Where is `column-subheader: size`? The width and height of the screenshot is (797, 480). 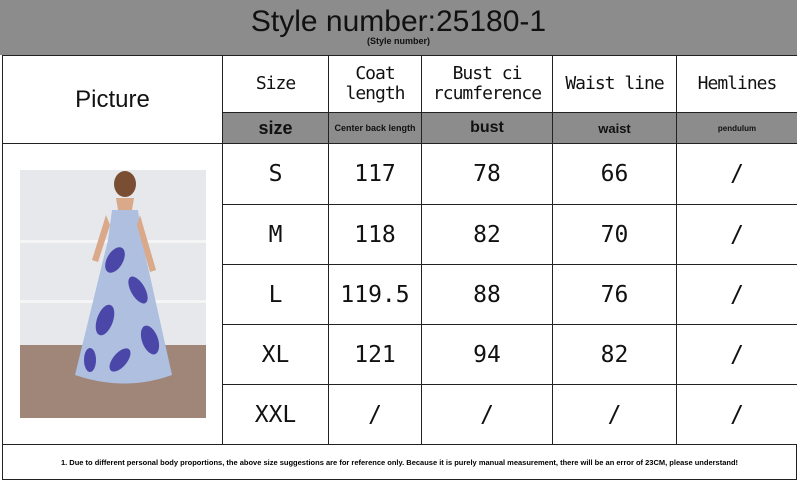
column-subheader: size is located at coordinates (275, 128).